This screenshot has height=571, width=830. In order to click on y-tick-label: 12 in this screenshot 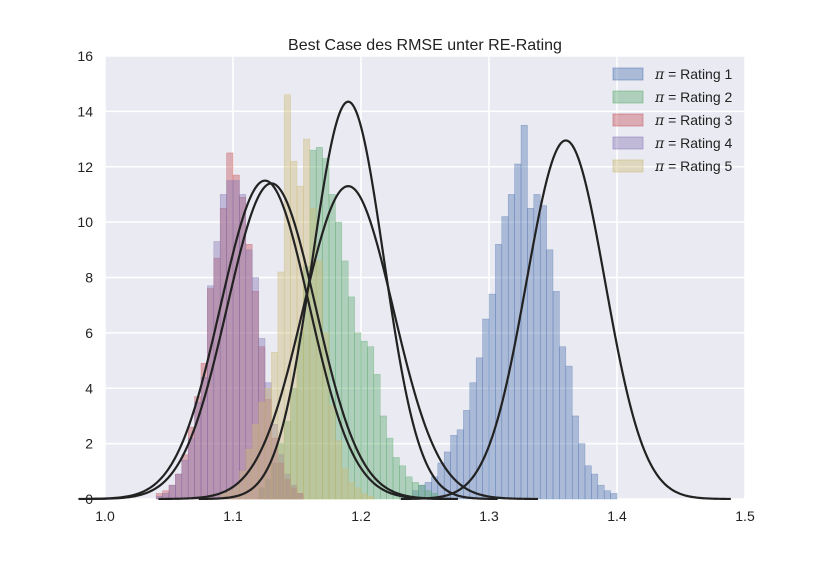, I will do `click(85, 167)`.